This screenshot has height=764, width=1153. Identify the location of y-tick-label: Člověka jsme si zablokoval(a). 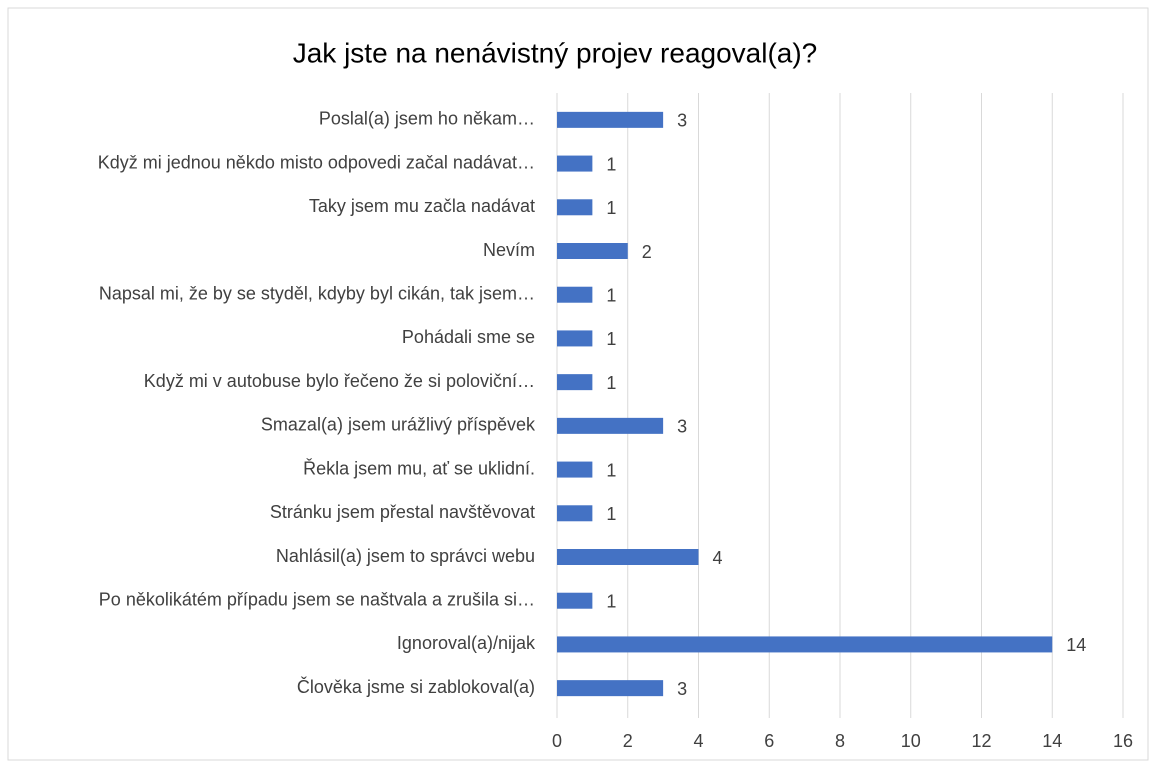
(416, 686).